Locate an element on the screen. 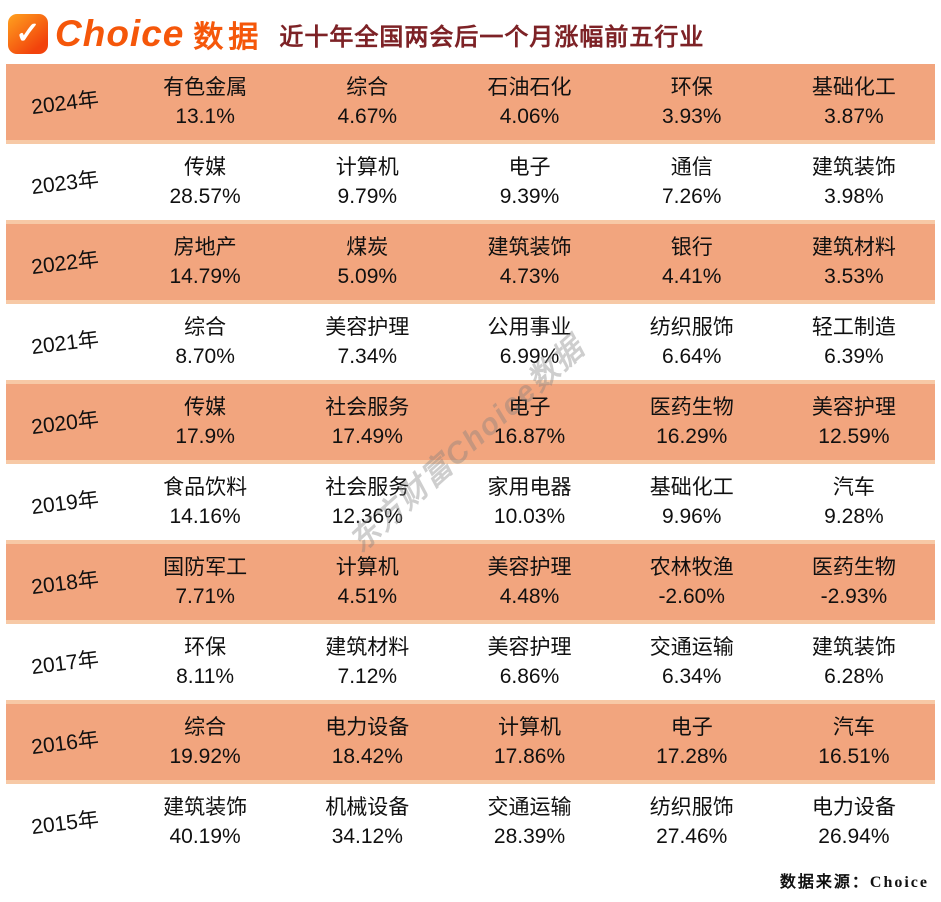 The width and height of the screenshot is (941, 902). industry-cell: 汽车 16.51% is located at coordinates (854, 742).